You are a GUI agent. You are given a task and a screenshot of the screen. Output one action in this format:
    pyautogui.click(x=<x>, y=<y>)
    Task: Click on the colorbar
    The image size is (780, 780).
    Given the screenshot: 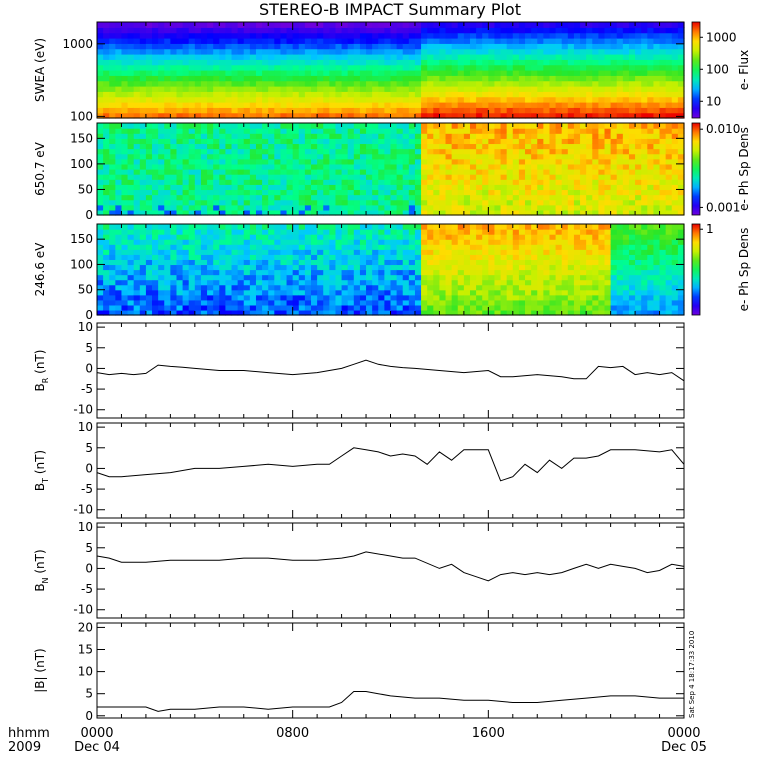 What is the action you would take?
    pyautogui.click(x=696, y=70)
    